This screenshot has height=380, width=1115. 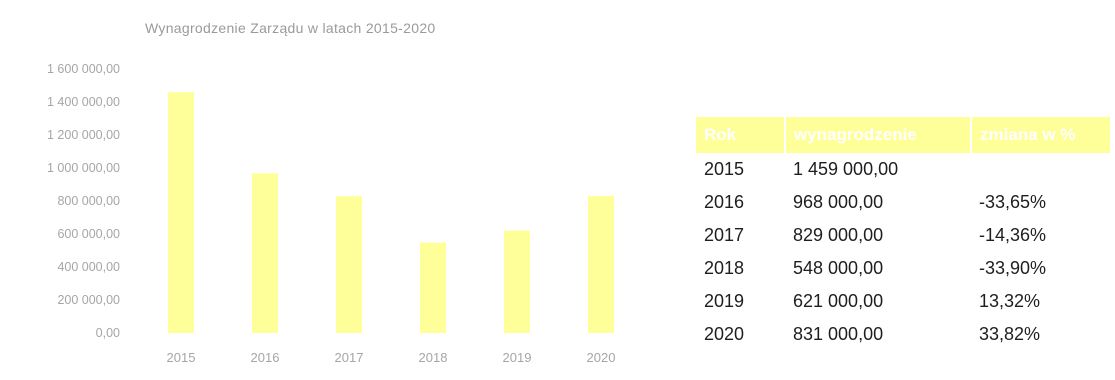 I want to click on cell-year: 2020, so click(x=724, y=334).